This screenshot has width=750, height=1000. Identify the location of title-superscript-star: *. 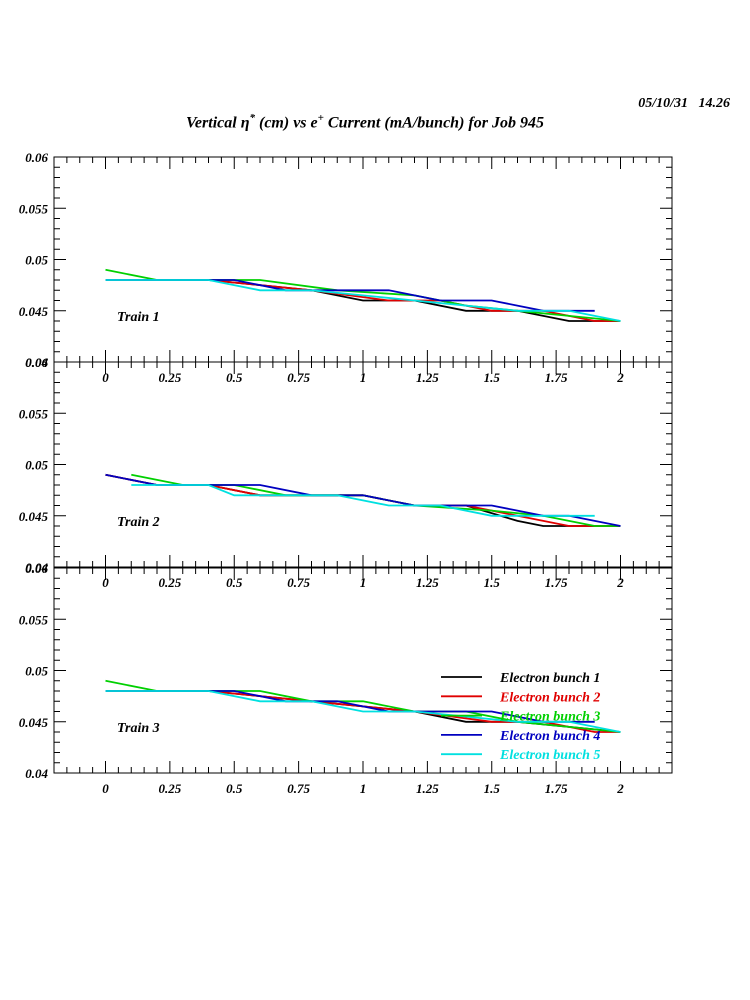
(252, 118).